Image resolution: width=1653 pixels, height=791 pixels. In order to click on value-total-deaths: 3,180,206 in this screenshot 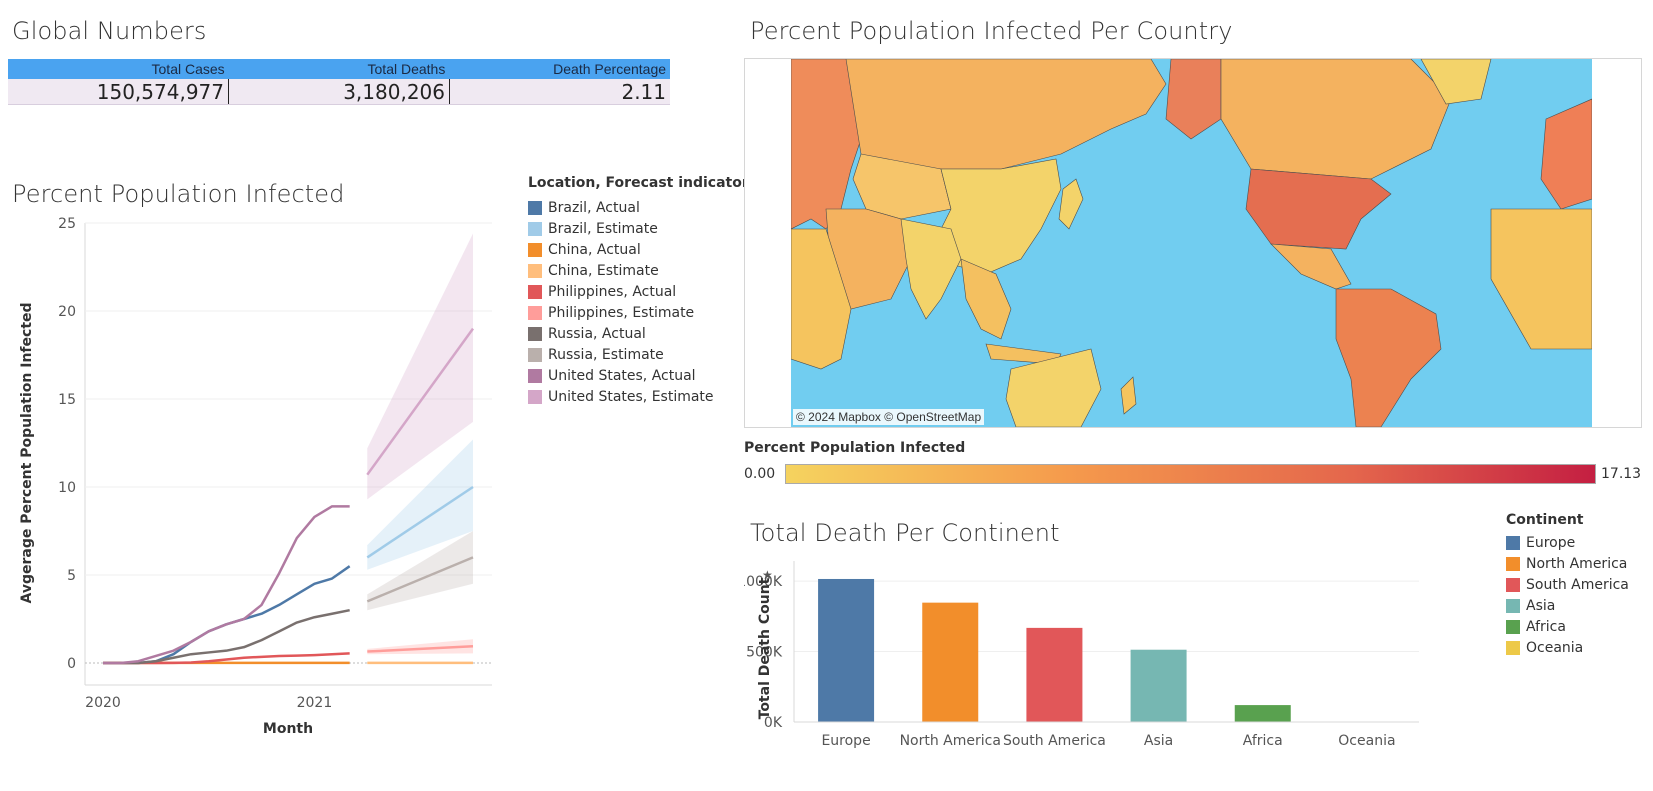, I will do `click(339, 91)`.